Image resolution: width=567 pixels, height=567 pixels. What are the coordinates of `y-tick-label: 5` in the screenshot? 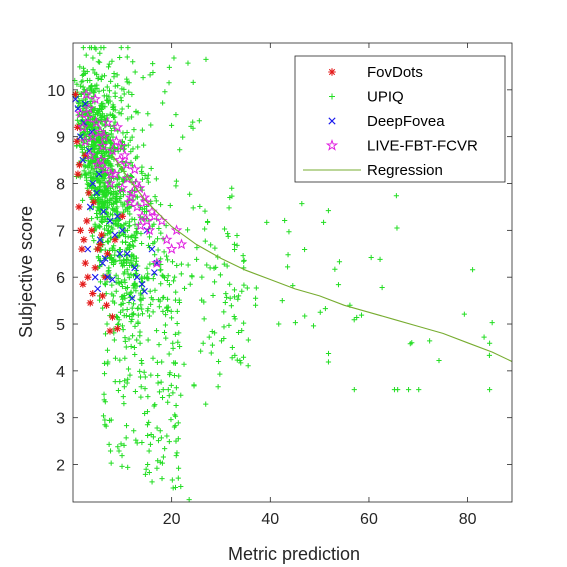 It's located at (60, 325).